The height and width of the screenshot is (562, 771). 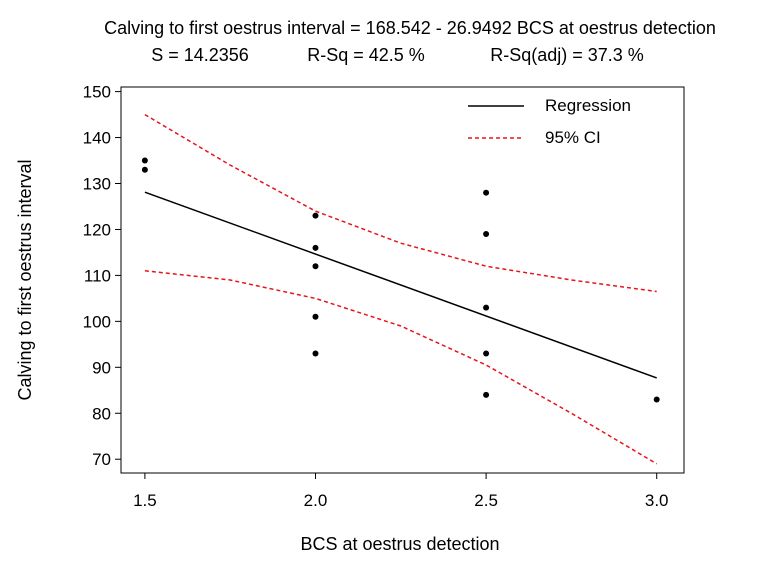 I want to click on y-tick-label: 100, so click(x=97, y=321).